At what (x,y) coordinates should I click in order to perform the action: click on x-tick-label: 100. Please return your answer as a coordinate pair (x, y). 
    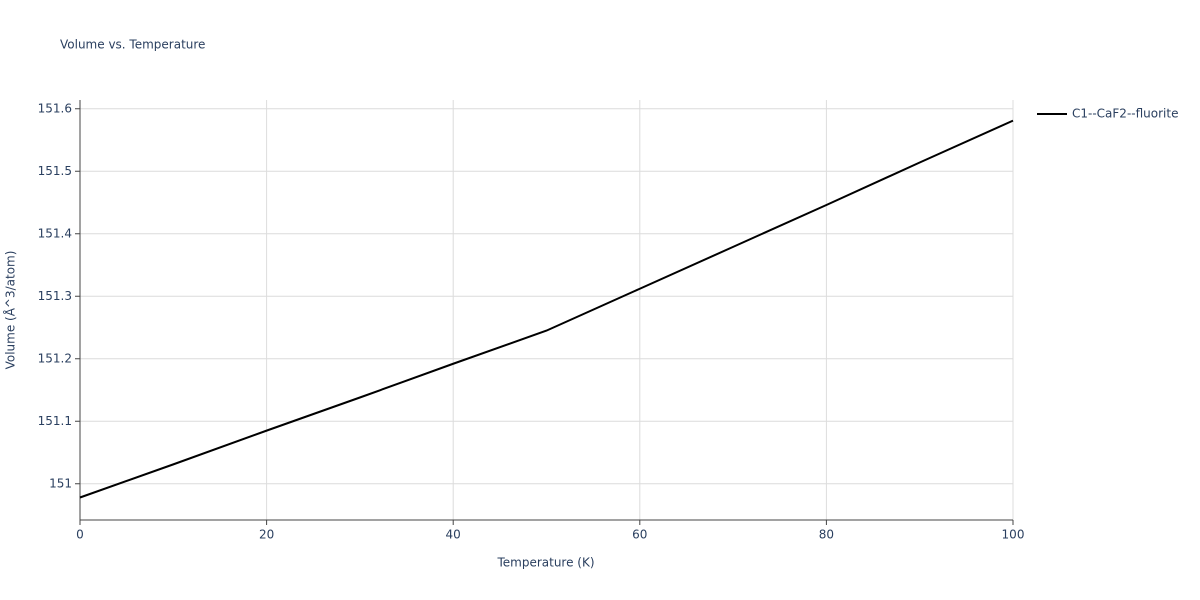
    Looking at the image, I should click on (1013, 535).